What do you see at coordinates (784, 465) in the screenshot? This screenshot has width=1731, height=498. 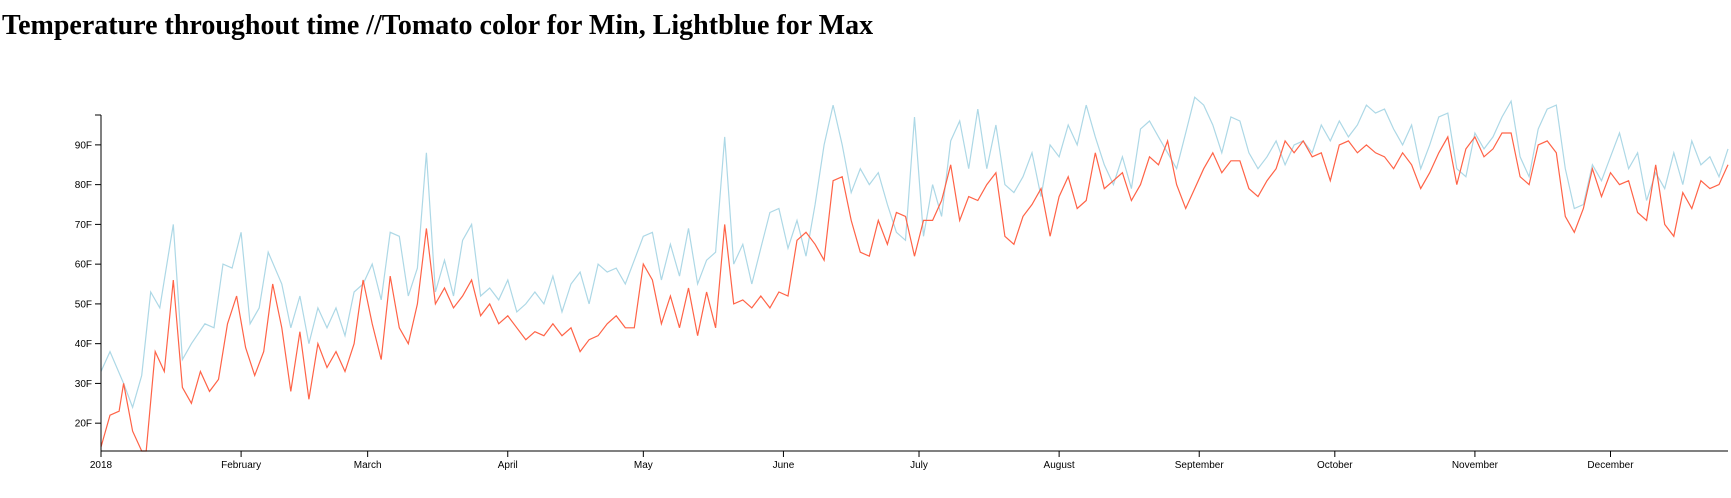 I see `x-tick-label: June` at bounding box center [784, 465].